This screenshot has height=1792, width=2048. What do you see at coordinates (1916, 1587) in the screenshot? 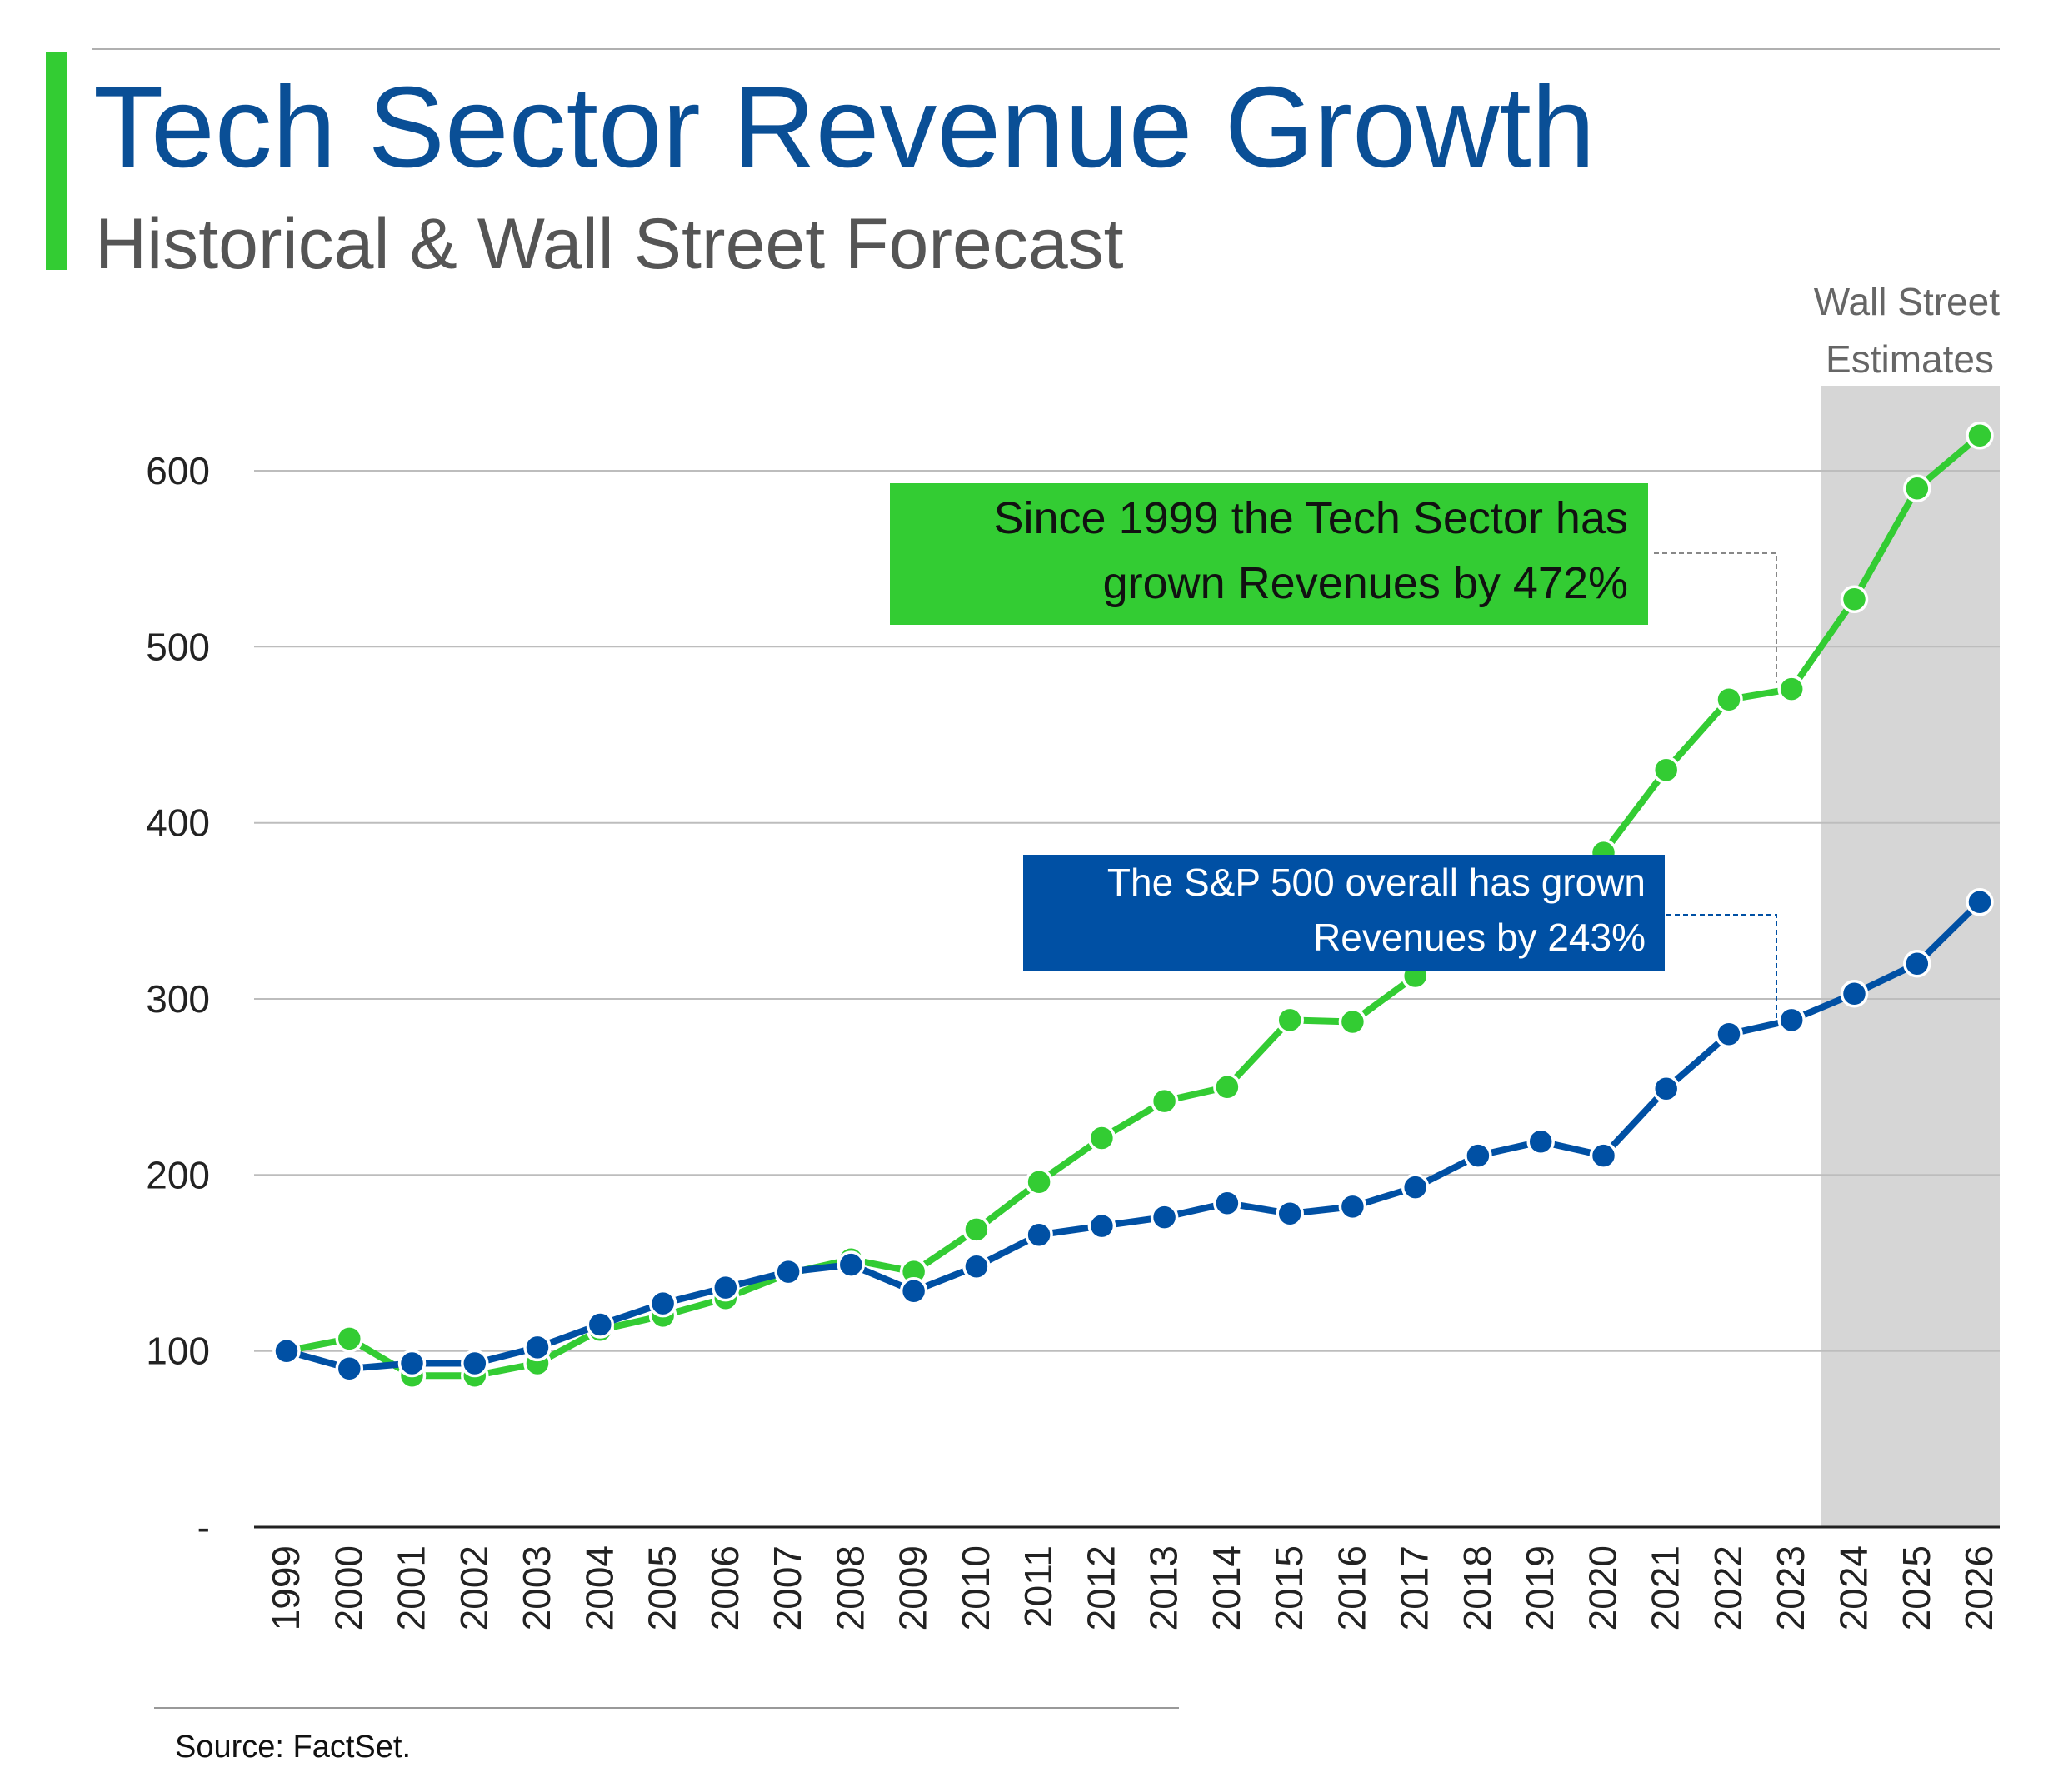
I see `x-tick-label: 2025` at bounding box center [1916, 1587].